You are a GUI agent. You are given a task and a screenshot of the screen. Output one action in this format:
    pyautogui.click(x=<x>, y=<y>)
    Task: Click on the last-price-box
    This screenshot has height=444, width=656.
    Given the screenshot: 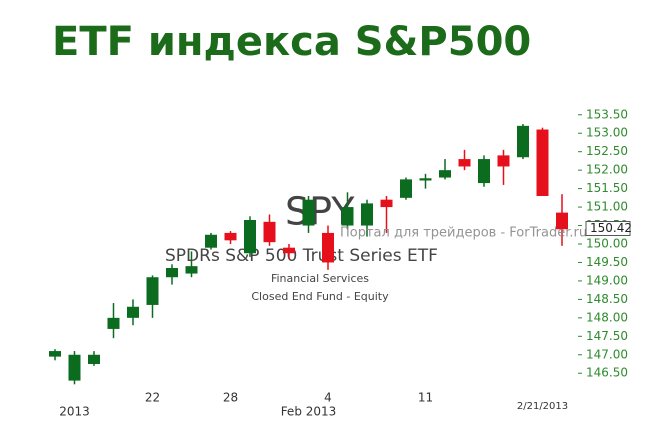 What is the action you would take?
    pyautogui.click(x=608, y=228)
    